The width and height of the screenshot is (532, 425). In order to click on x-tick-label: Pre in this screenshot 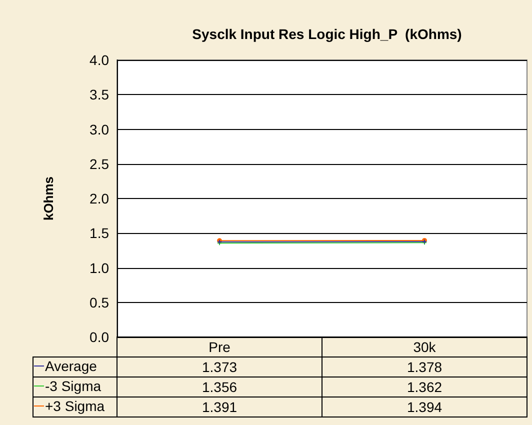, I will do `click(219, 347)`.